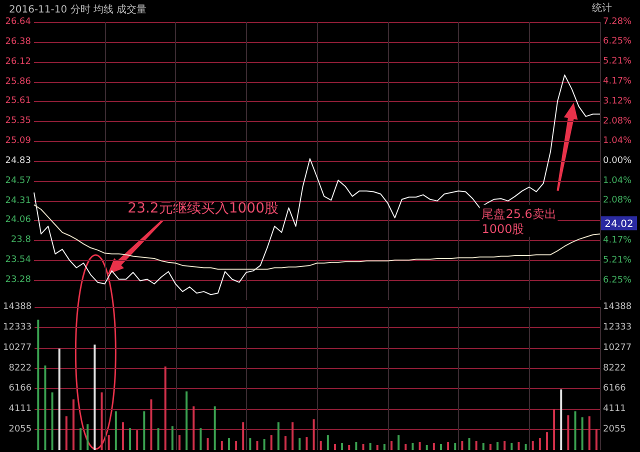  Describe the element at coordinates (614, 409) in the screenshot. I see `y2-tick-label: 4111` at that location.